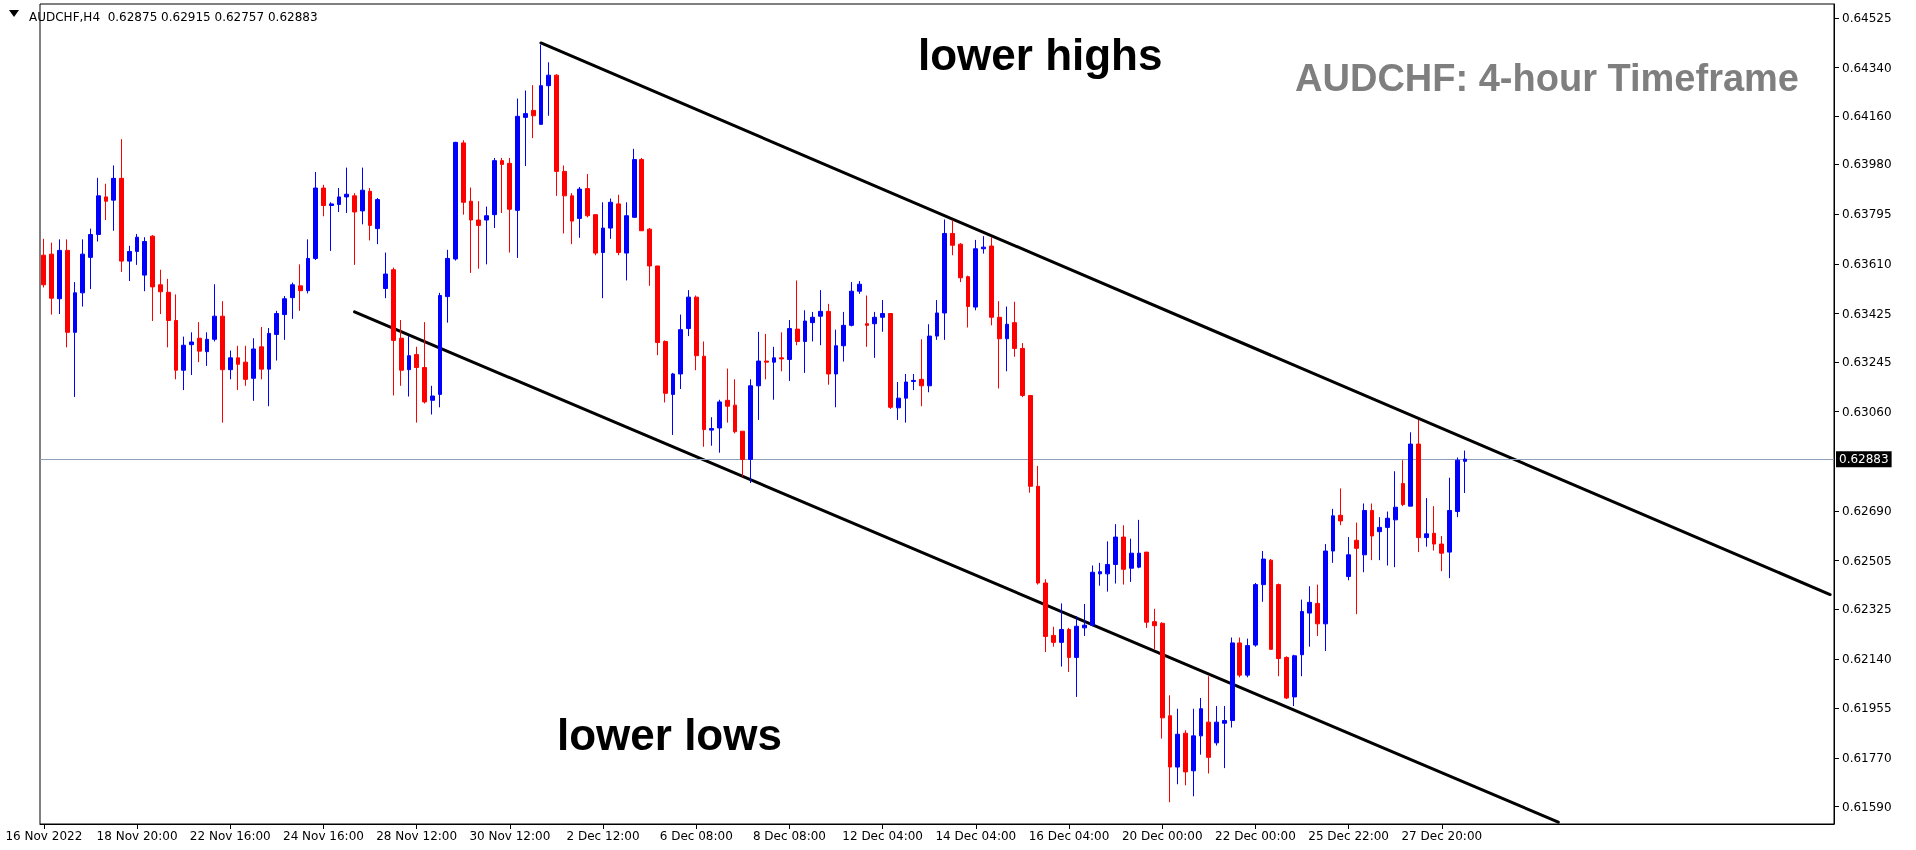 The image size is (1916, 850). Describe the element at coordinates (1867, 361) in the screenshot. I see `y-tick-label: 0.63245` at that location.